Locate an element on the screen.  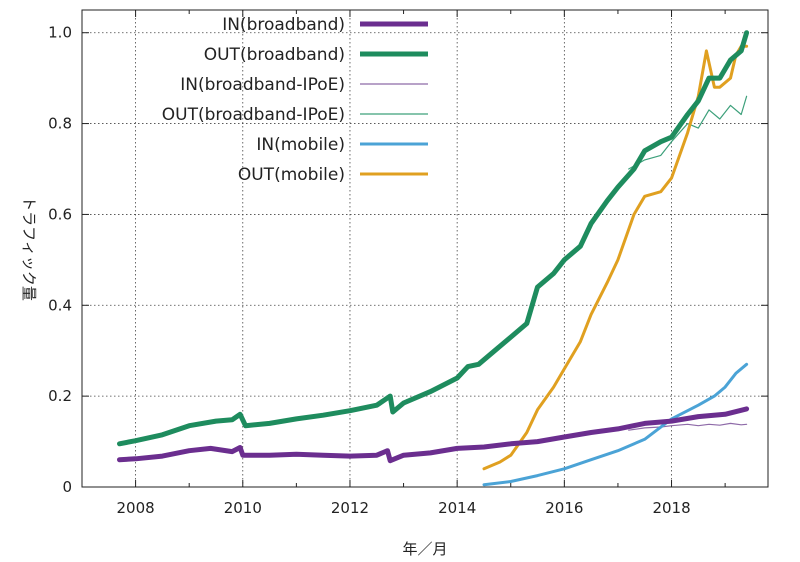
legend-label: OUT(broadband-IPoE) is located at coordinates (253, 115).